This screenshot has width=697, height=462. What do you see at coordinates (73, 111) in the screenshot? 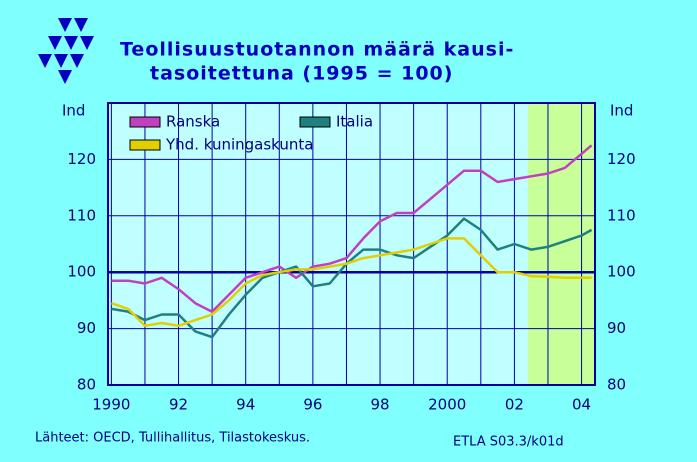
I see `y-axis-label: Ind` at bounding box center [73, 111].